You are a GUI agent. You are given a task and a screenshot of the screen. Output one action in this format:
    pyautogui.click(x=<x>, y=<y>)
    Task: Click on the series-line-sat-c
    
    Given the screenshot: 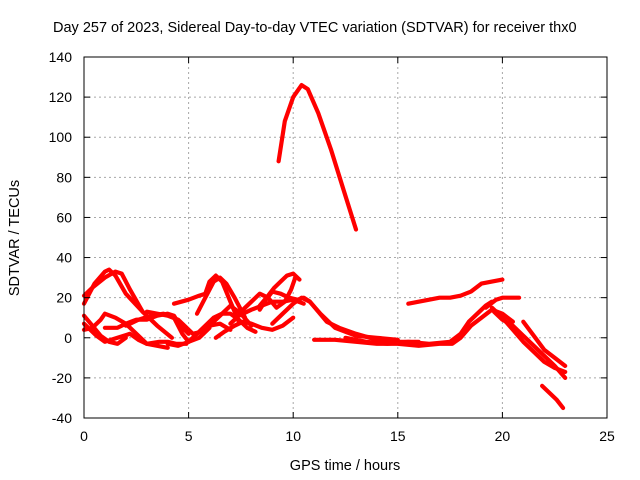 What is the action you would take?
    pyautogui.click(x=127, y=304)
    